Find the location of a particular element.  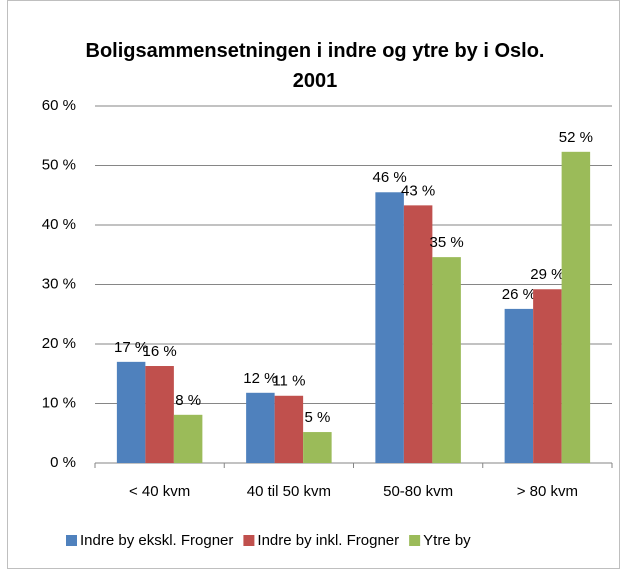

y-tick-label: 60 % is located at coordinates (59, 105).